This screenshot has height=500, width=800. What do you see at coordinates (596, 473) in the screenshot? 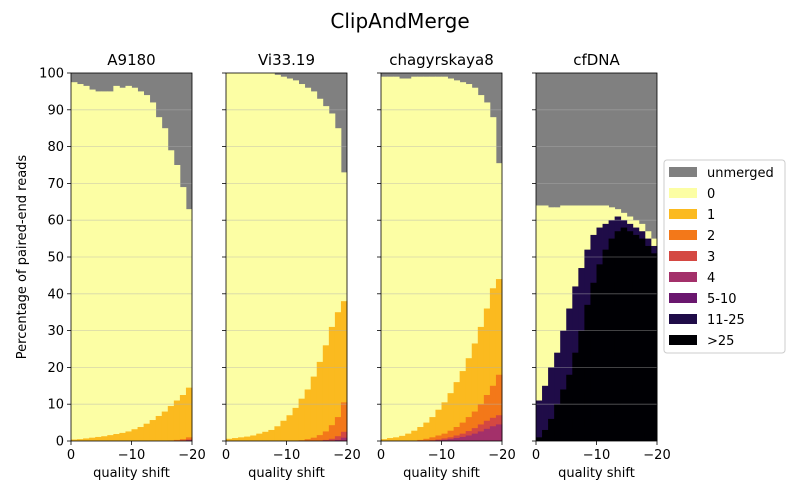
I see `x-axis-label: quality shift` at bounding box center [596, 473].